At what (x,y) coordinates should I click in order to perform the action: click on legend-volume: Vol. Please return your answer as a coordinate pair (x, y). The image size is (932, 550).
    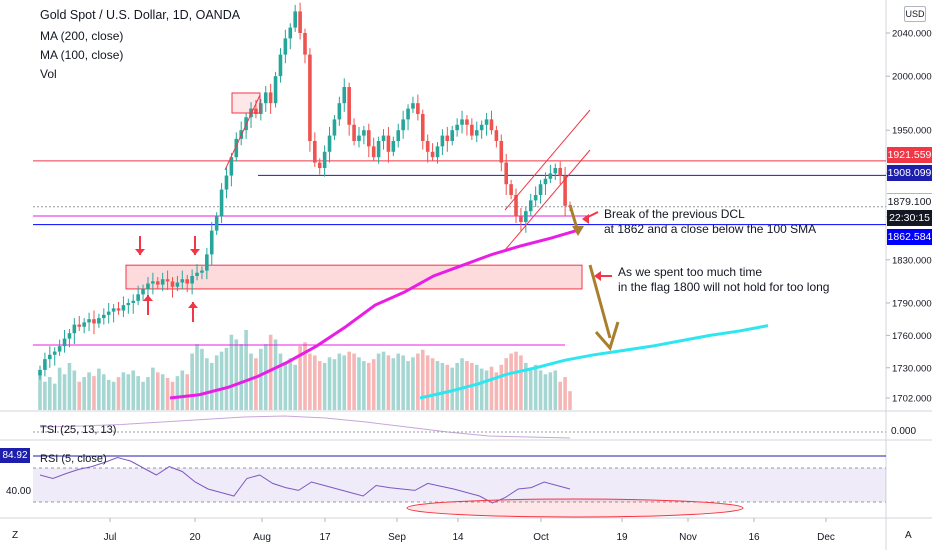
    Looking at the image, I should click on (48, 74).